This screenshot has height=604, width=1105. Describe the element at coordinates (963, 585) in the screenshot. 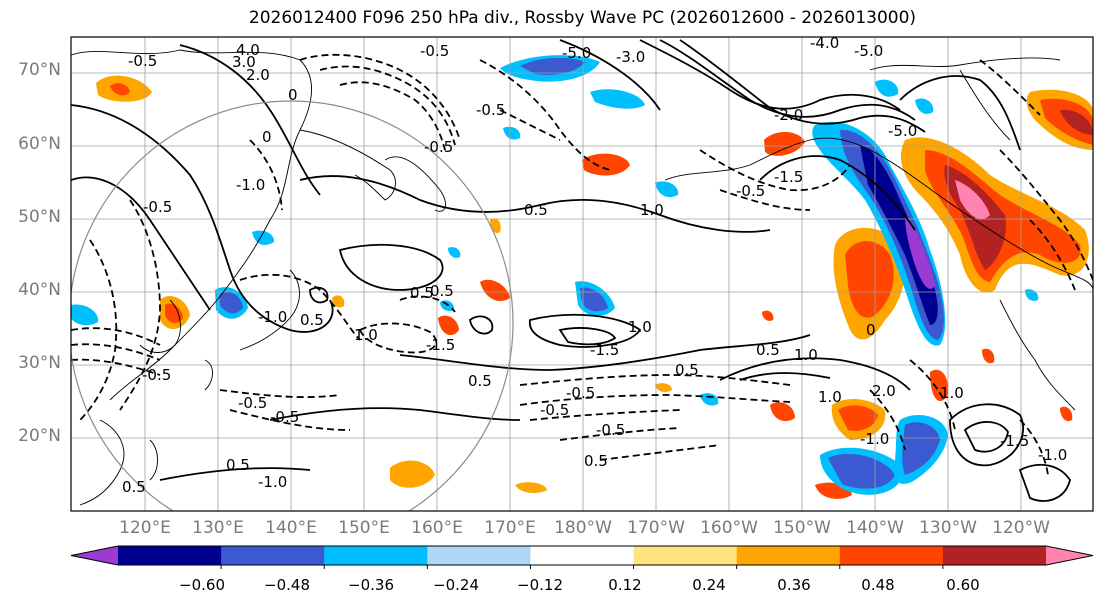

I see `colorbar-tick: 0.60` at that location.